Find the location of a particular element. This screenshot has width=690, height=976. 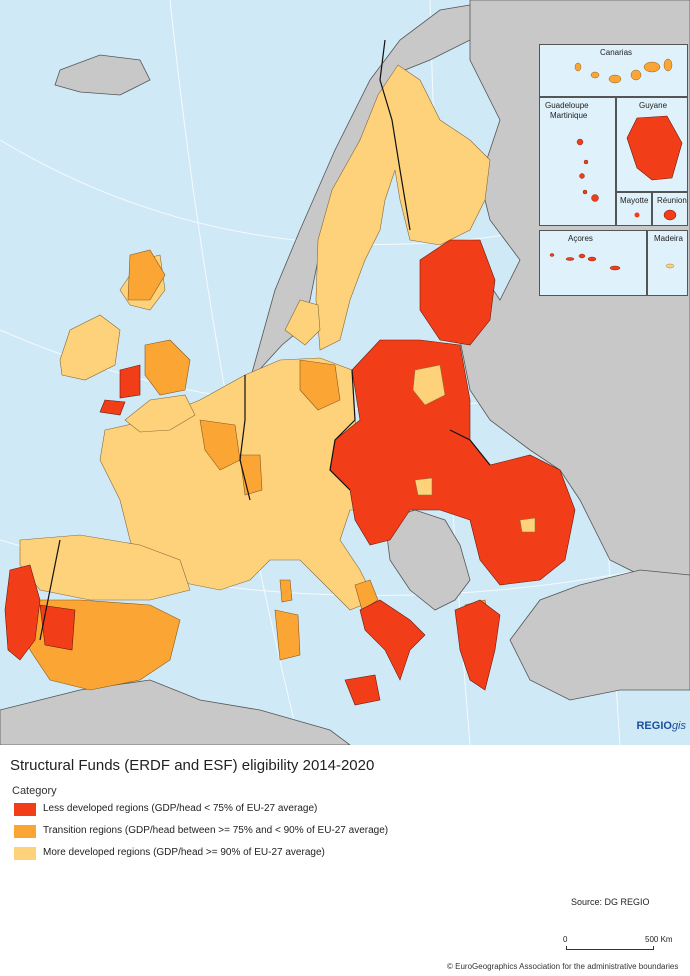

scale-max-label: 500 Km is located at coordinates (659, 939).